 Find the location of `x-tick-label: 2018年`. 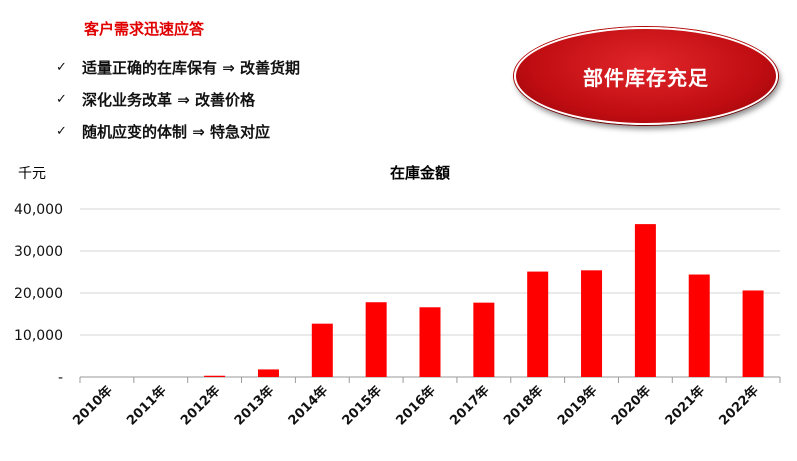

x-tick-label: 2018年 is located at coordinates (523, 406).